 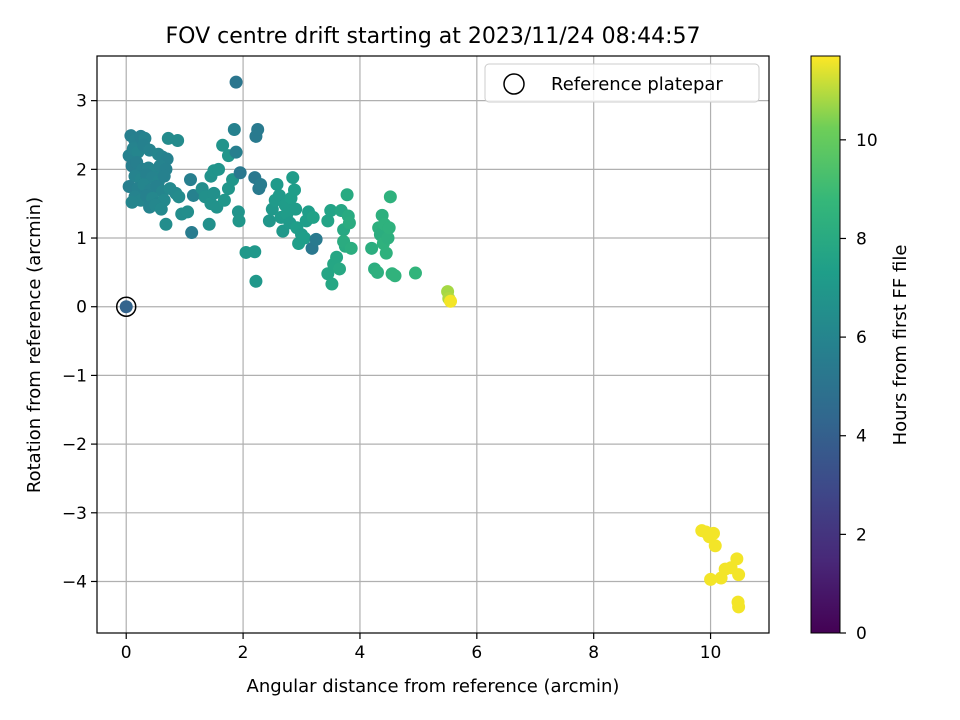 I want to click on legend-box, so click(x=622, y=83).